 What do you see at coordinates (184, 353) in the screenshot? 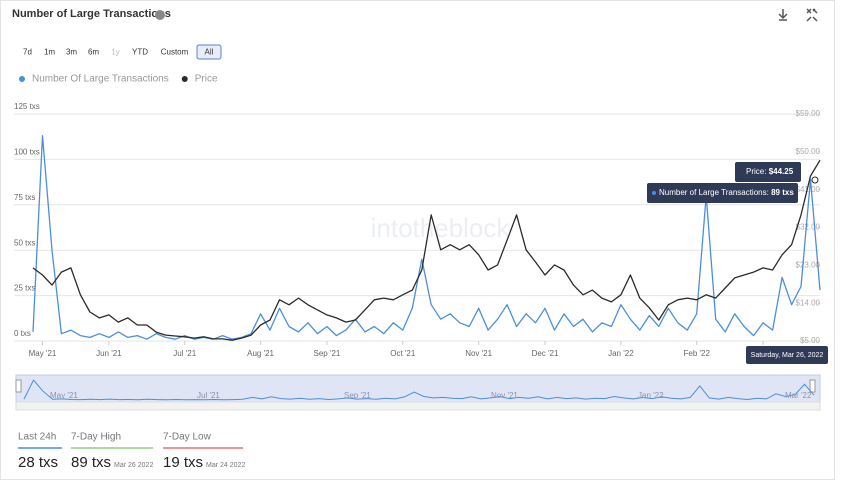
I see `x-tick-label: Jul '21` at bounding box center [184, 353].